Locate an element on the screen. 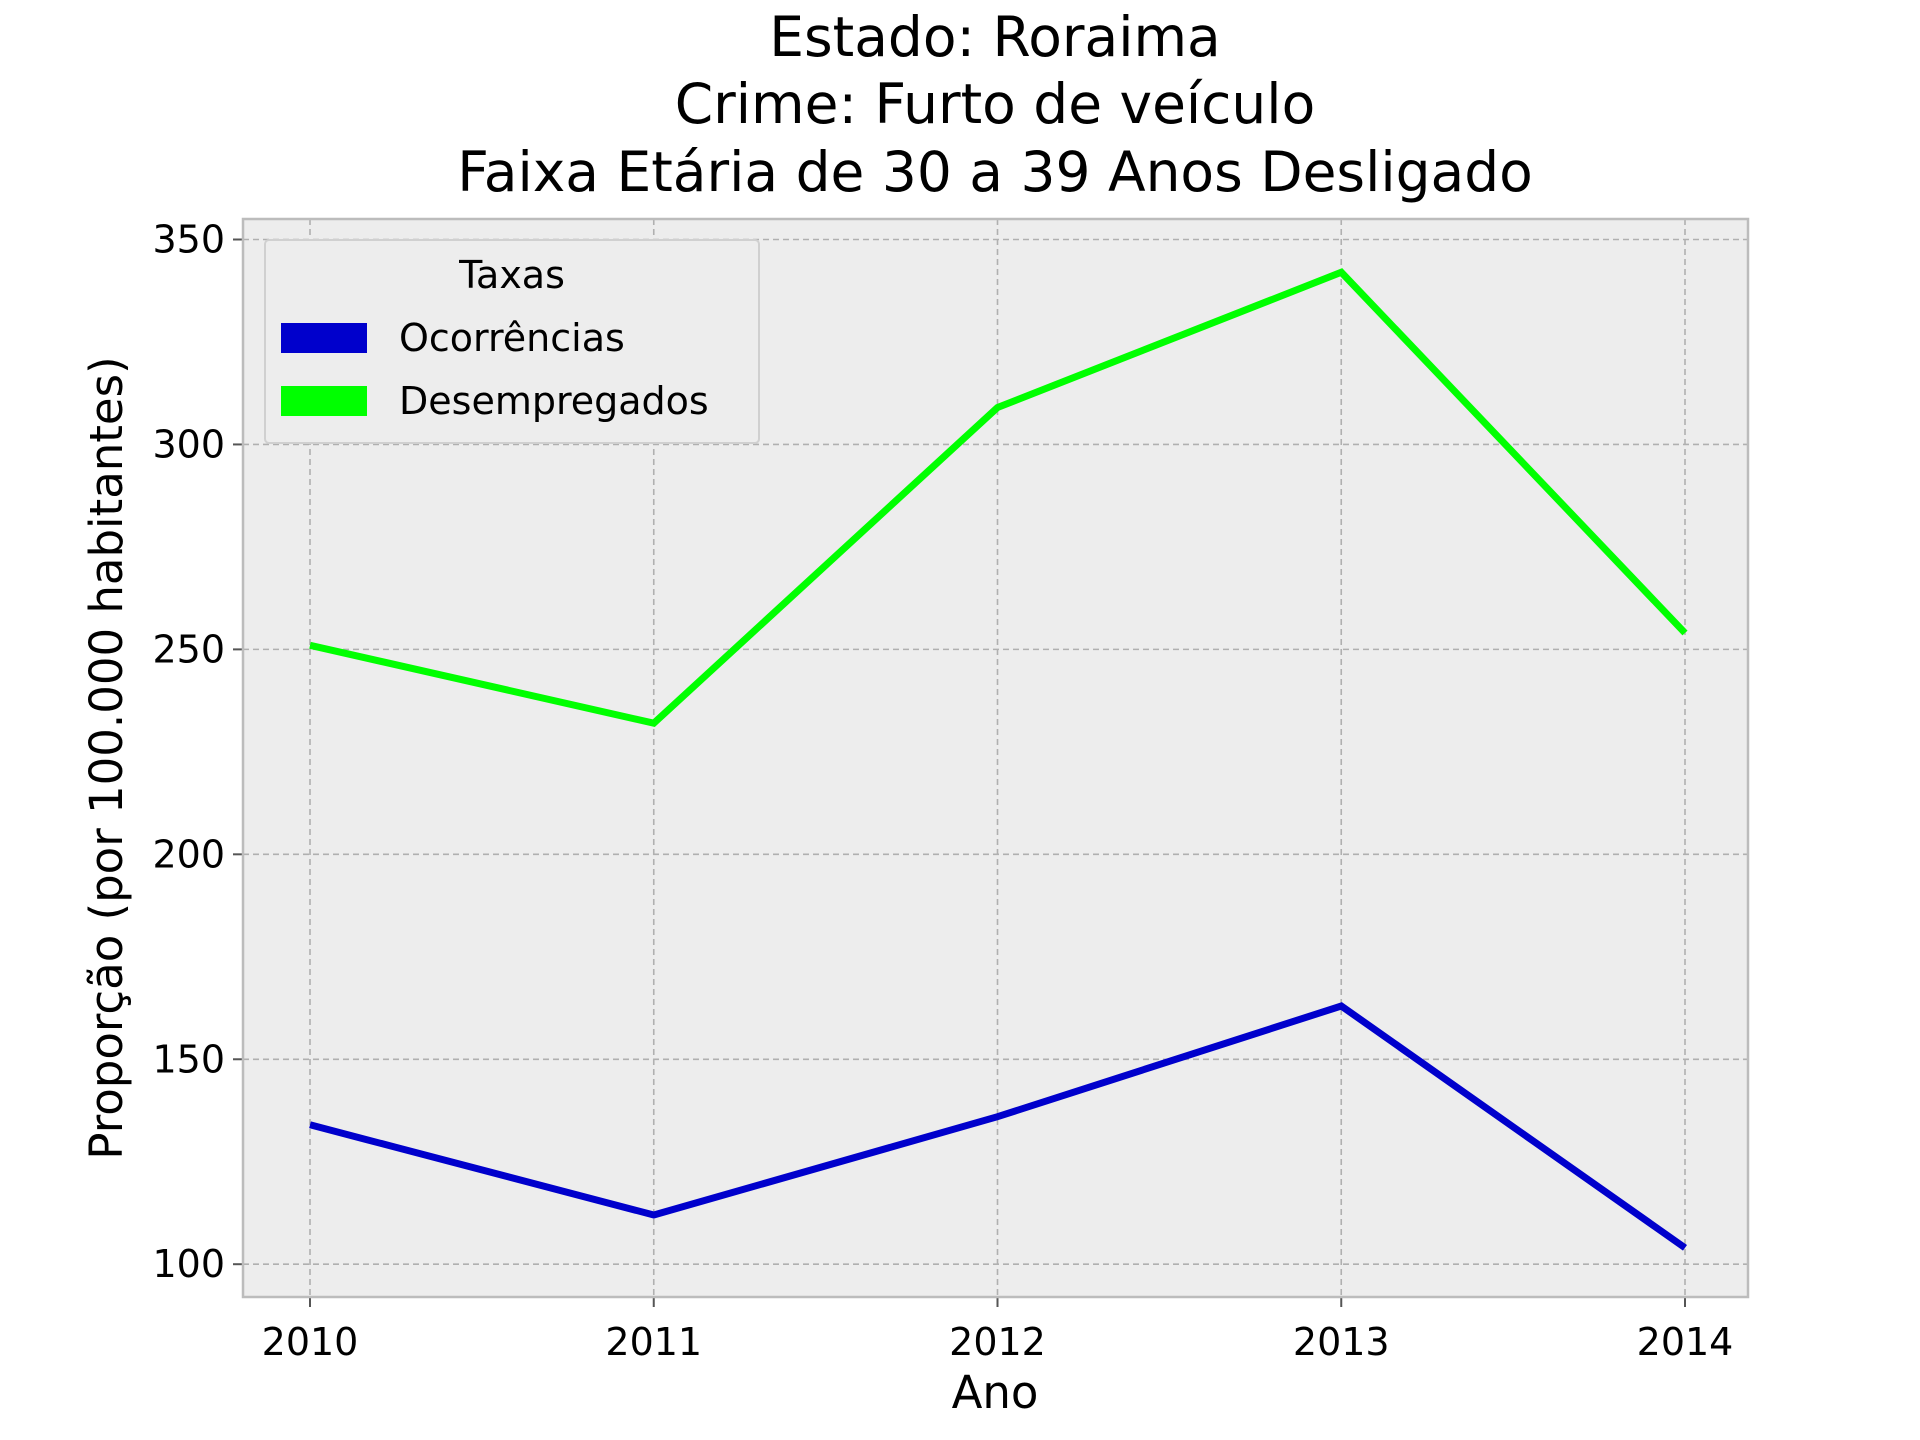 This screenshot has height=1440, width=1920. legend-box is located at coordinates (512, 341).